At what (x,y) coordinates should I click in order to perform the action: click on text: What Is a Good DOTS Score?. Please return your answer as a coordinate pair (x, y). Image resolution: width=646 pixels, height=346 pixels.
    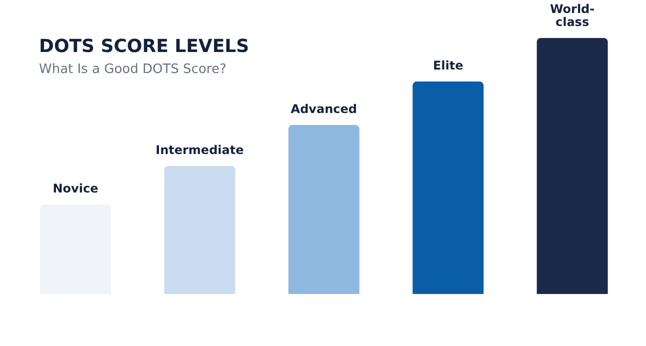
    Looking at the image, I should click on (132, 69).